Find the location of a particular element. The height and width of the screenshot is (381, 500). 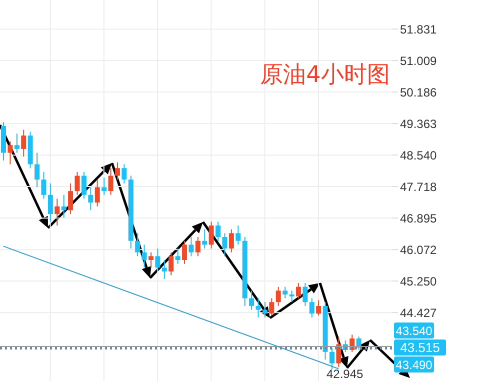

y-tick-label: 47.718 is located at coordinates (419, 187).